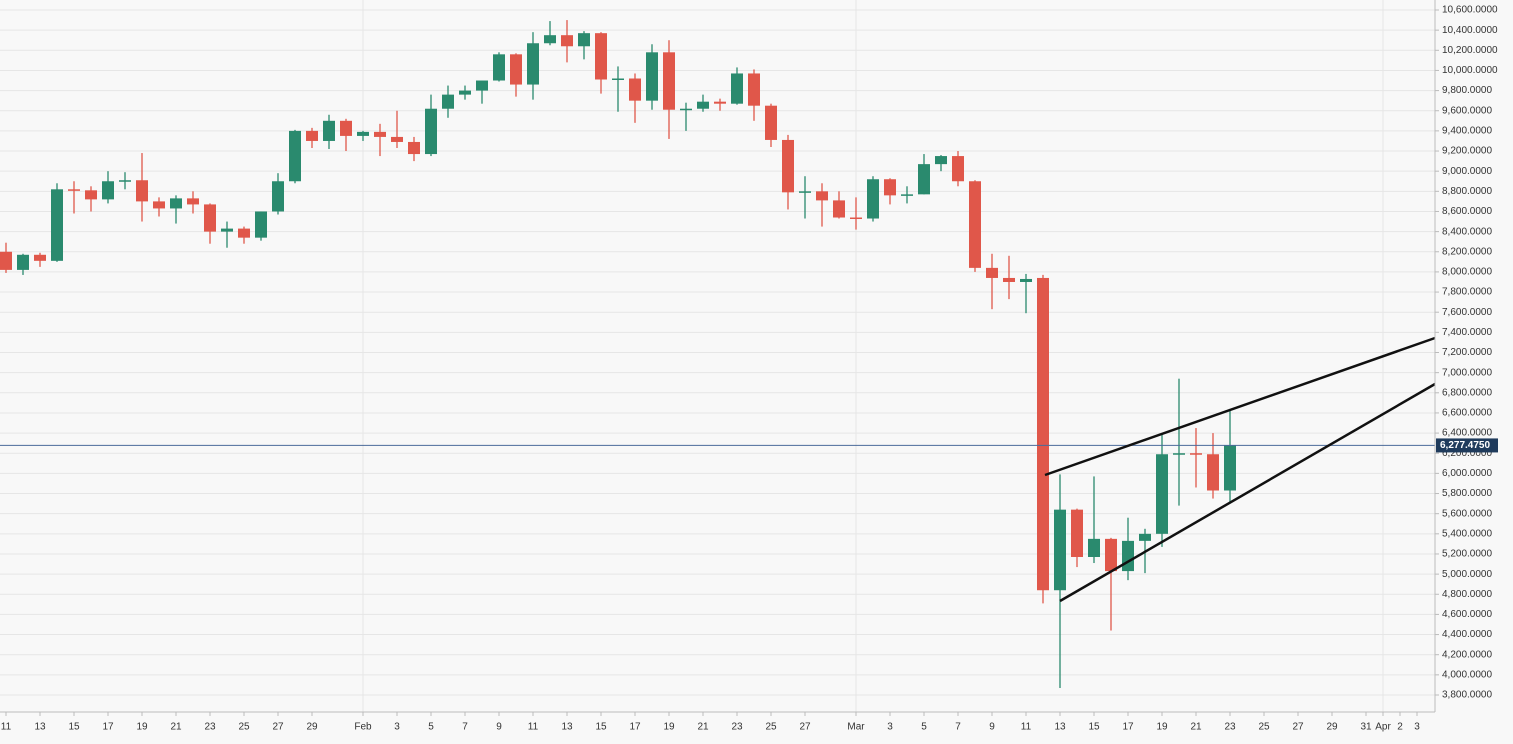  I want to click on x-tick-label: 13, so click(567, 727).